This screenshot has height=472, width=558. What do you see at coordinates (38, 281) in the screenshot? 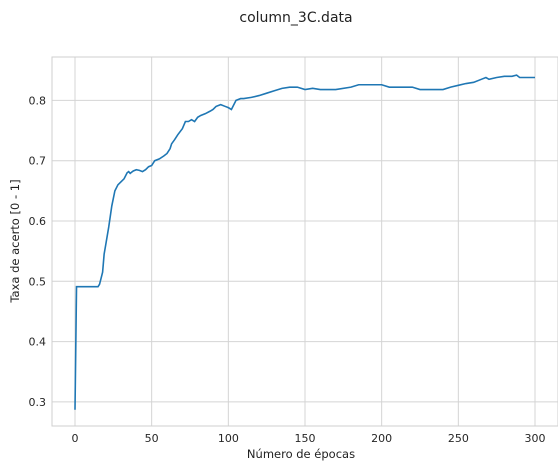
I see `y-tick-label: 0.5` at bounding box center [38, 281].